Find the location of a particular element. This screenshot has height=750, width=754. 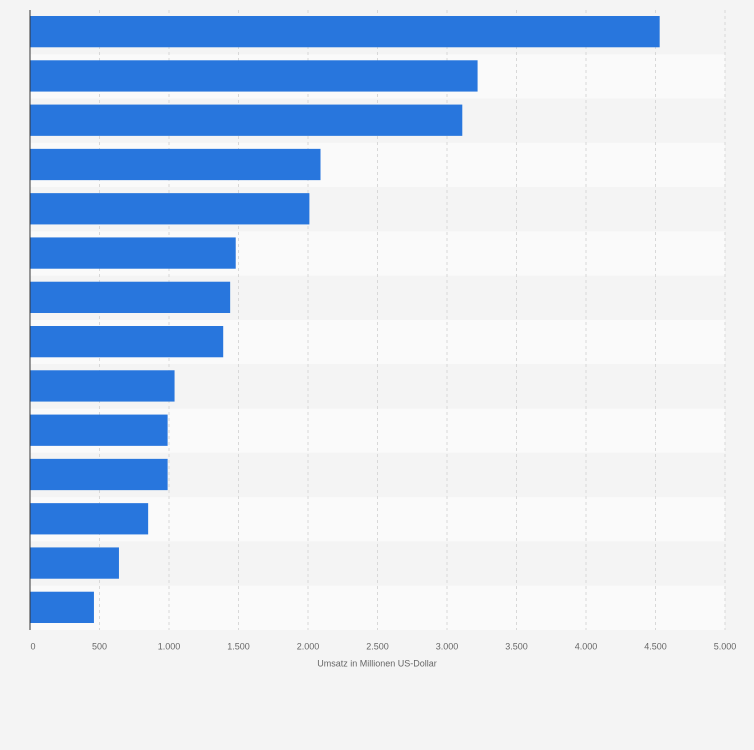

x-tick-label: 4.000 is located at coordinates (586, 646).